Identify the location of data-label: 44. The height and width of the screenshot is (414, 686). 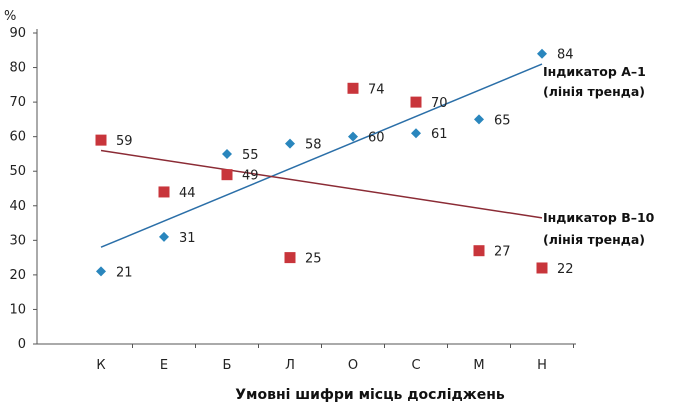
(187, 193).